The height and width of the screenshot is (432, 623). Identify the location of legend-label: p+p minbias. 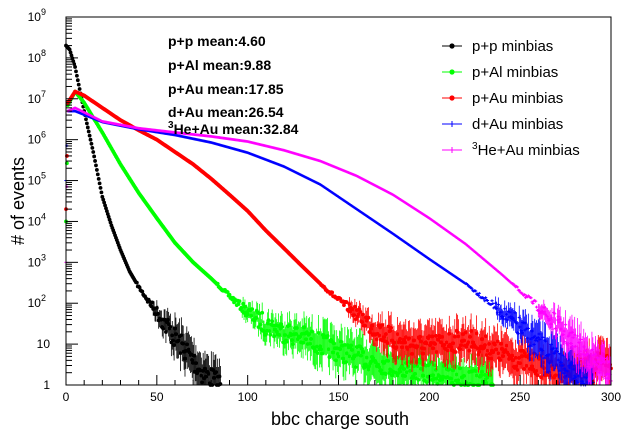
(512, 46).